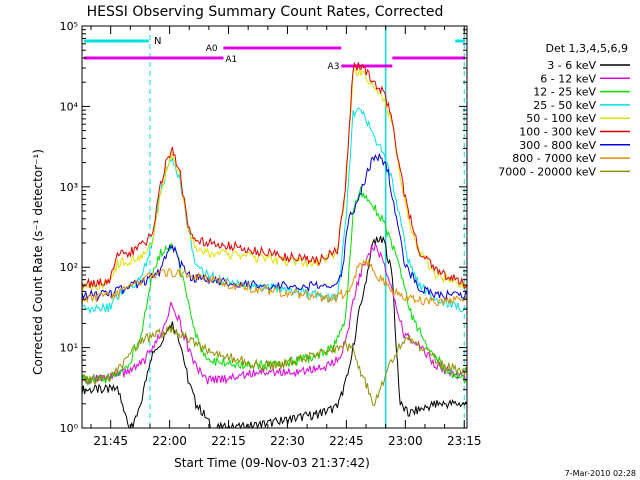  What do you see at coordinates (157, 41) in the screenshot?
I see `night-flag-label: N` at bounding box center [157, 41].